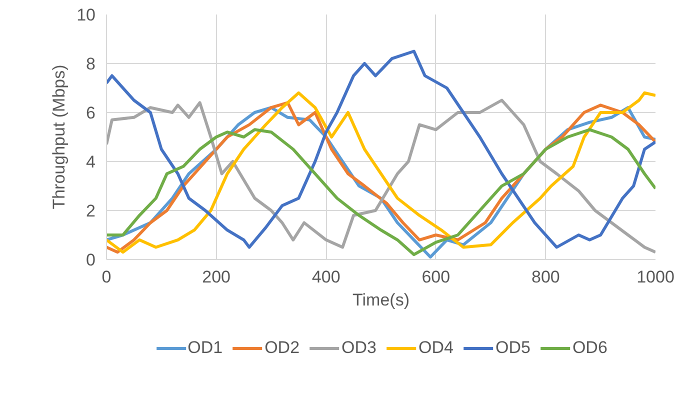 The image size is (687, 416). Describe the element at coordinates (282, 348) in the screenshot. I see `legend-label: OD2` at that location.